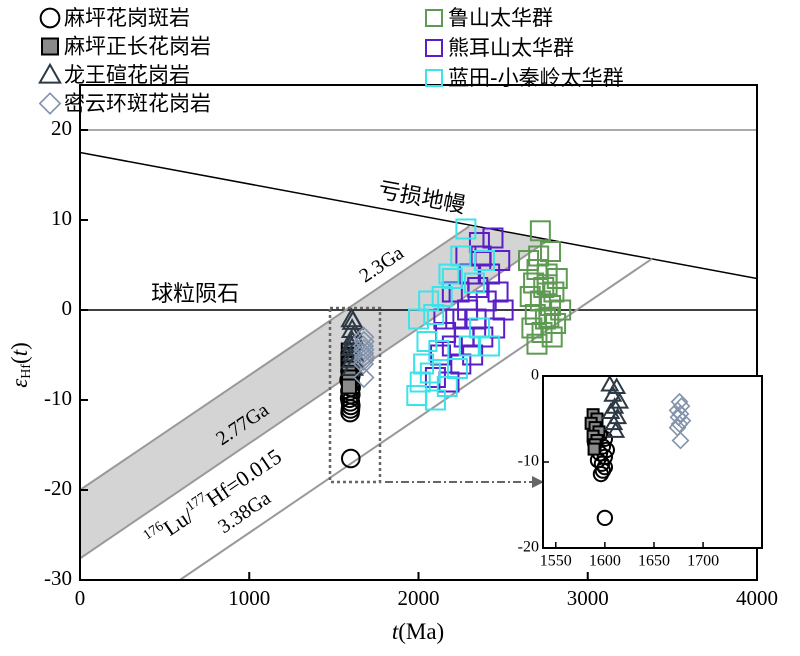 This screenshot has width=800, height=656. I want to click on inset-x-tick-label: 1600, so click(605, 561).